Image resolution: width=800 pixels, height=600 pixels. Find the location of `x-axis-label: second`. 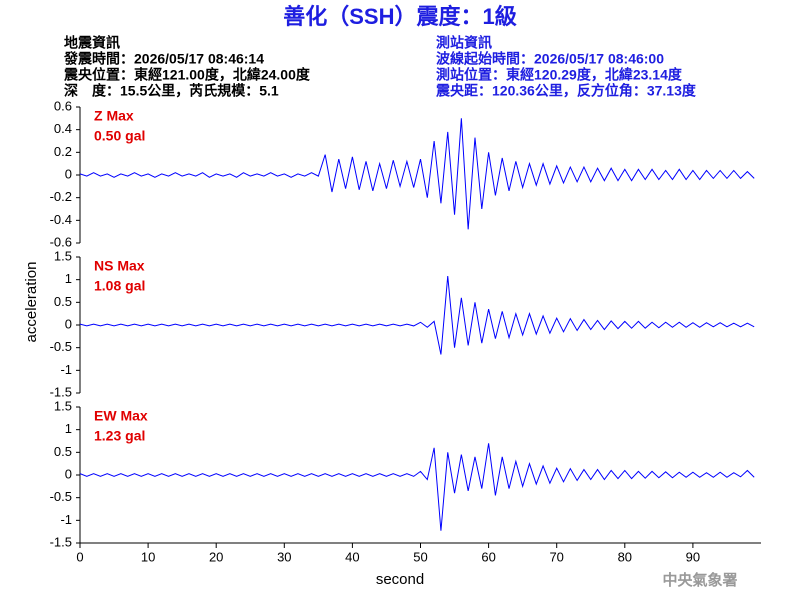

x-axis-label: second is located at coordinates (400, 579).